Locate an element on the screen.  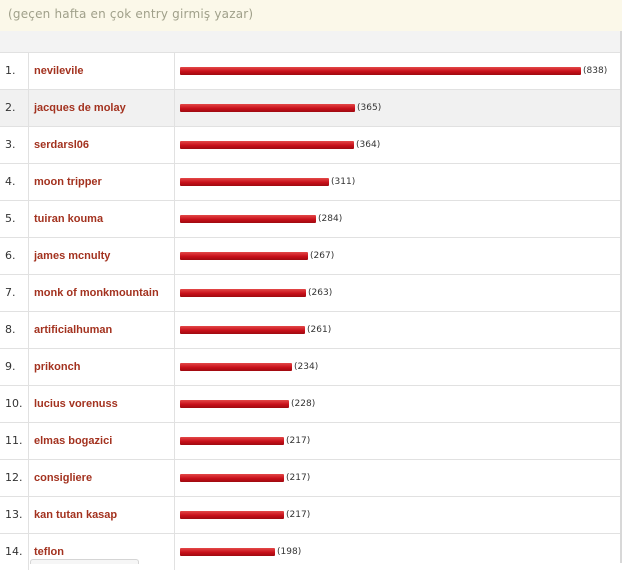
rank-number: 3. is located at coordinates (10, 144).